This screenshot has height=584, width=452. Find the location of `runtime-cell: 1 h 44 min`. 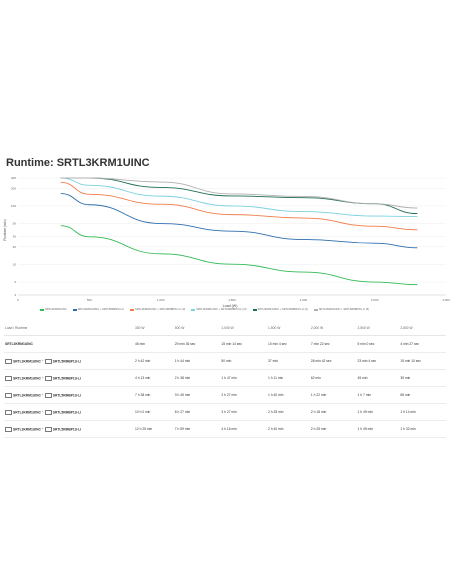

runtime-cell: 1 h 44 min is located at coordinates (197, 361).